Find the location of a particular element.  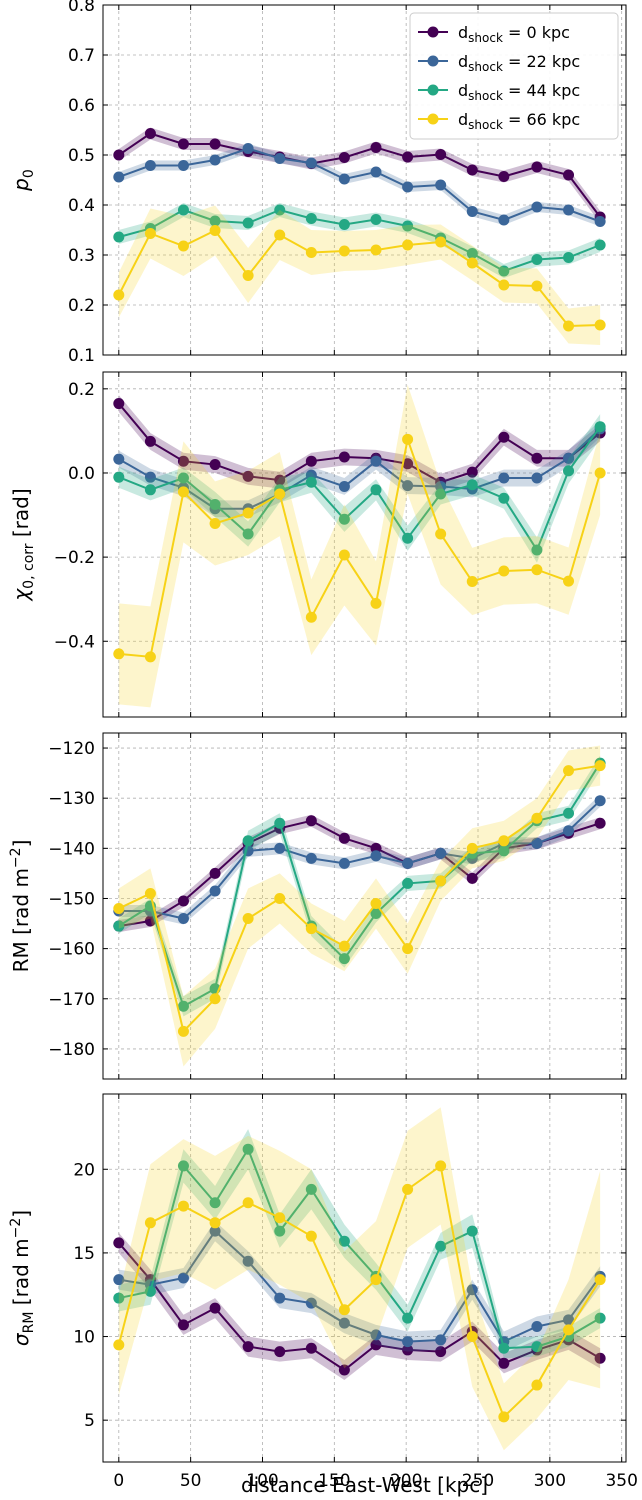

y-tick-label: −170 is located at coordinates (71, 1000).